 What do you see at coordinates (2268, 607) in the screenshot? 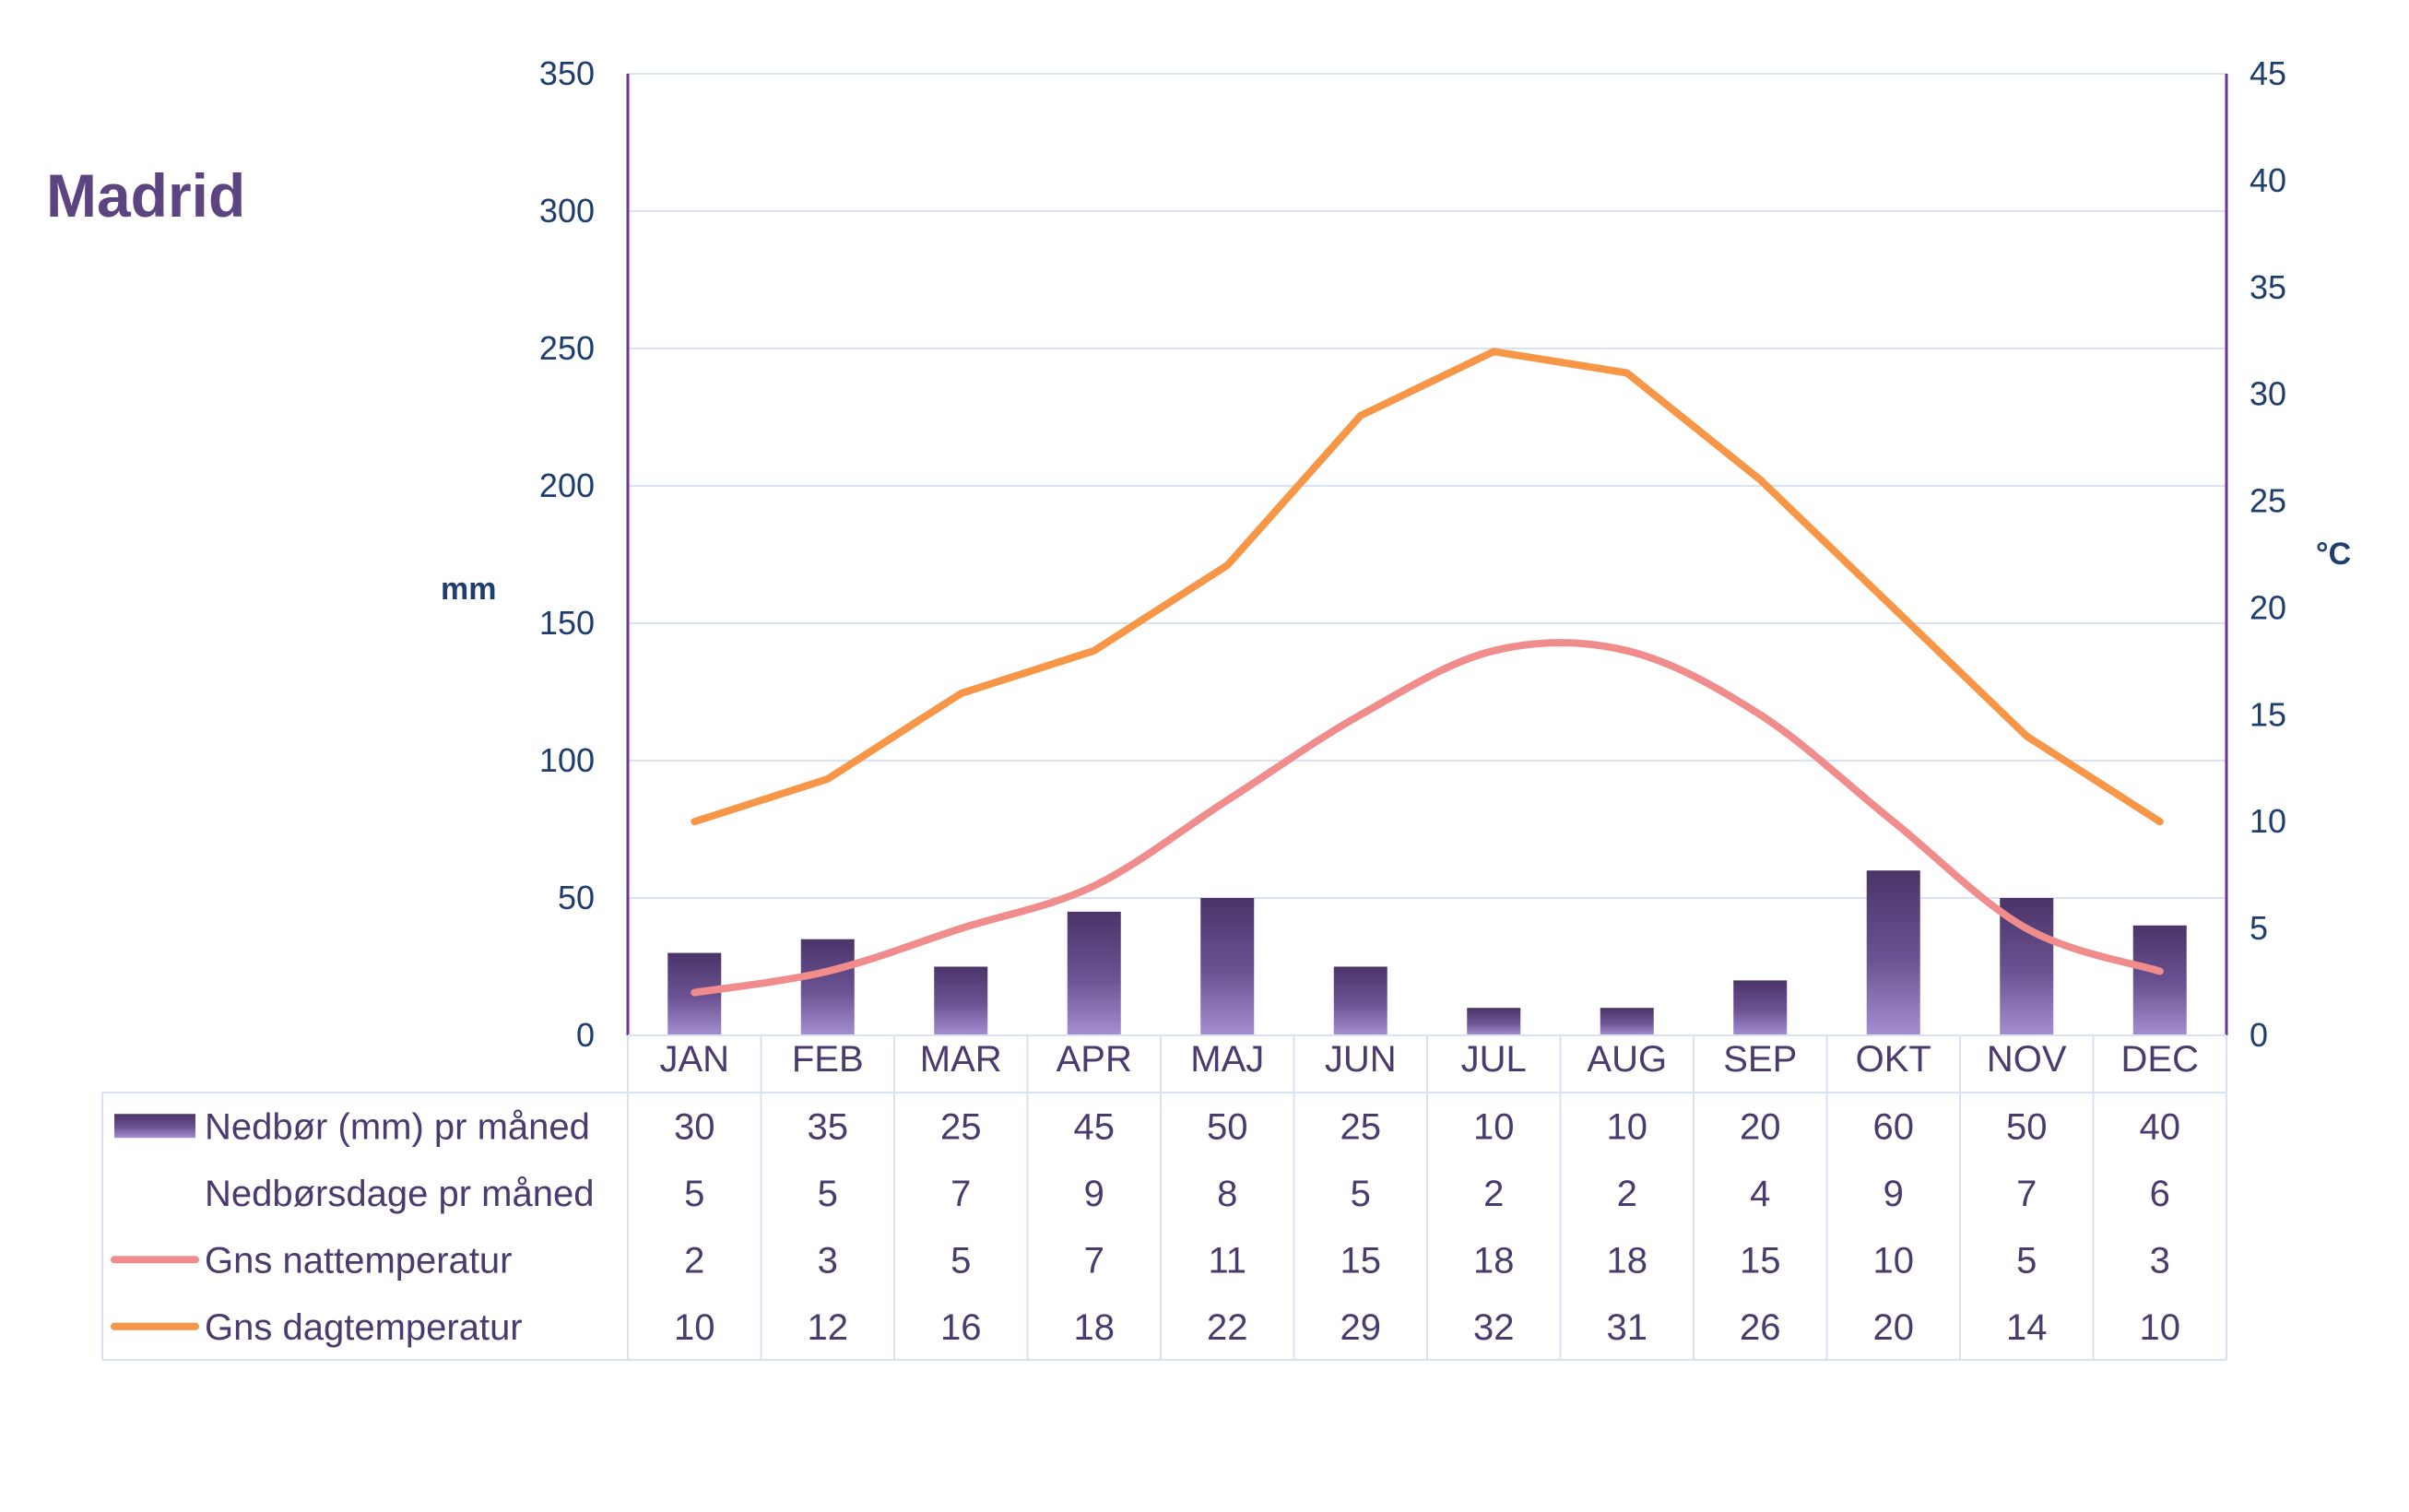
I see `right-tick-label: 20` at bounding box center [2268, 607].